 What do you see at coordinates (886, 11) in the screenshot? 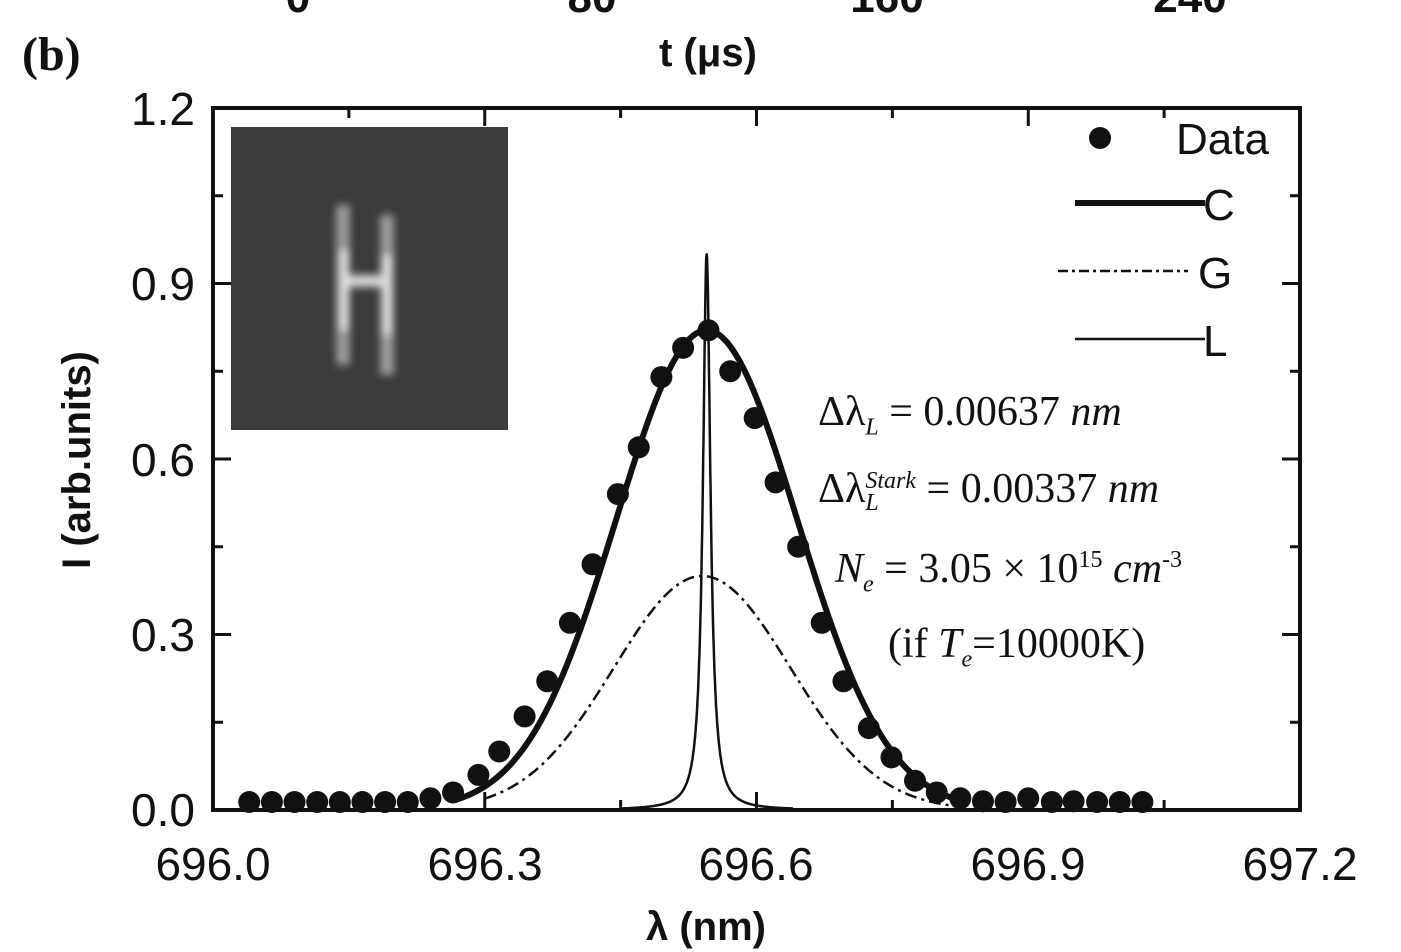
I see `top-tick-label: 160` at bounding box center [886, 11].